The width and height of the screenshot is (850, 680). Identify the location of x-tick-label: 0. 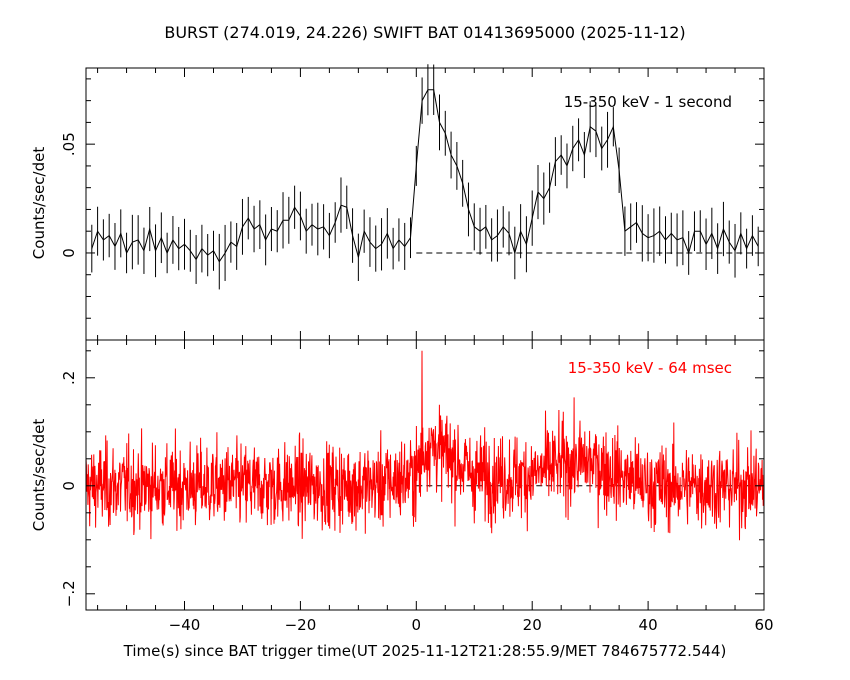
(417, 625).